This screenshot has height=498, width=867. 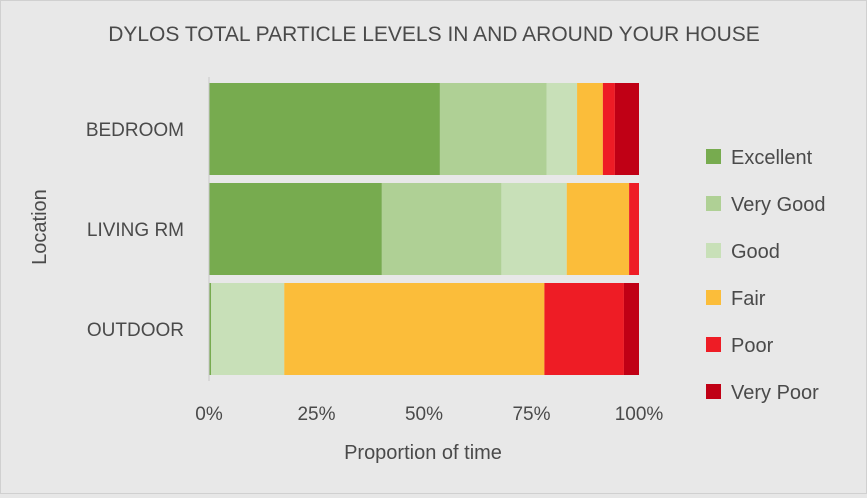 I want to click on bar-outdoor-very-poor, so click(x=631, y=329).